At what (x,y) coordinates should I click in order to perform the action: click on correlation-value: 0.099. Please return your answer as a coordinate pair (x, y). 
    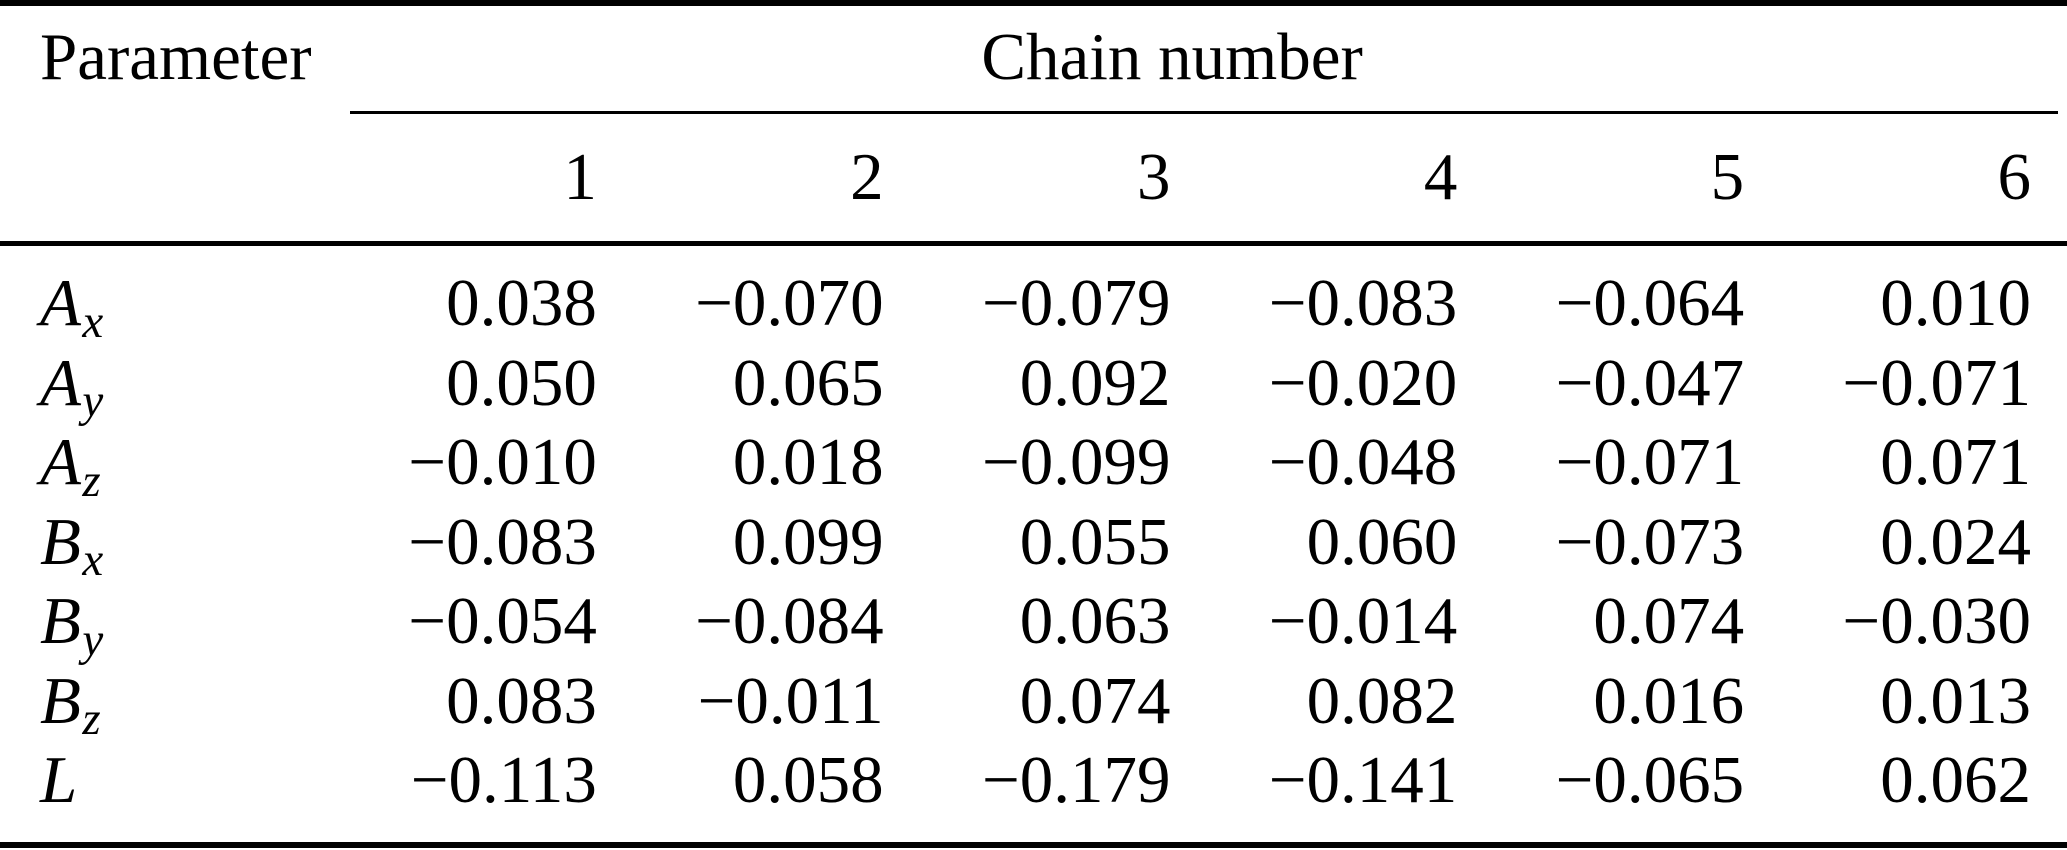
    Looking at the image, I should click on (808, 541).